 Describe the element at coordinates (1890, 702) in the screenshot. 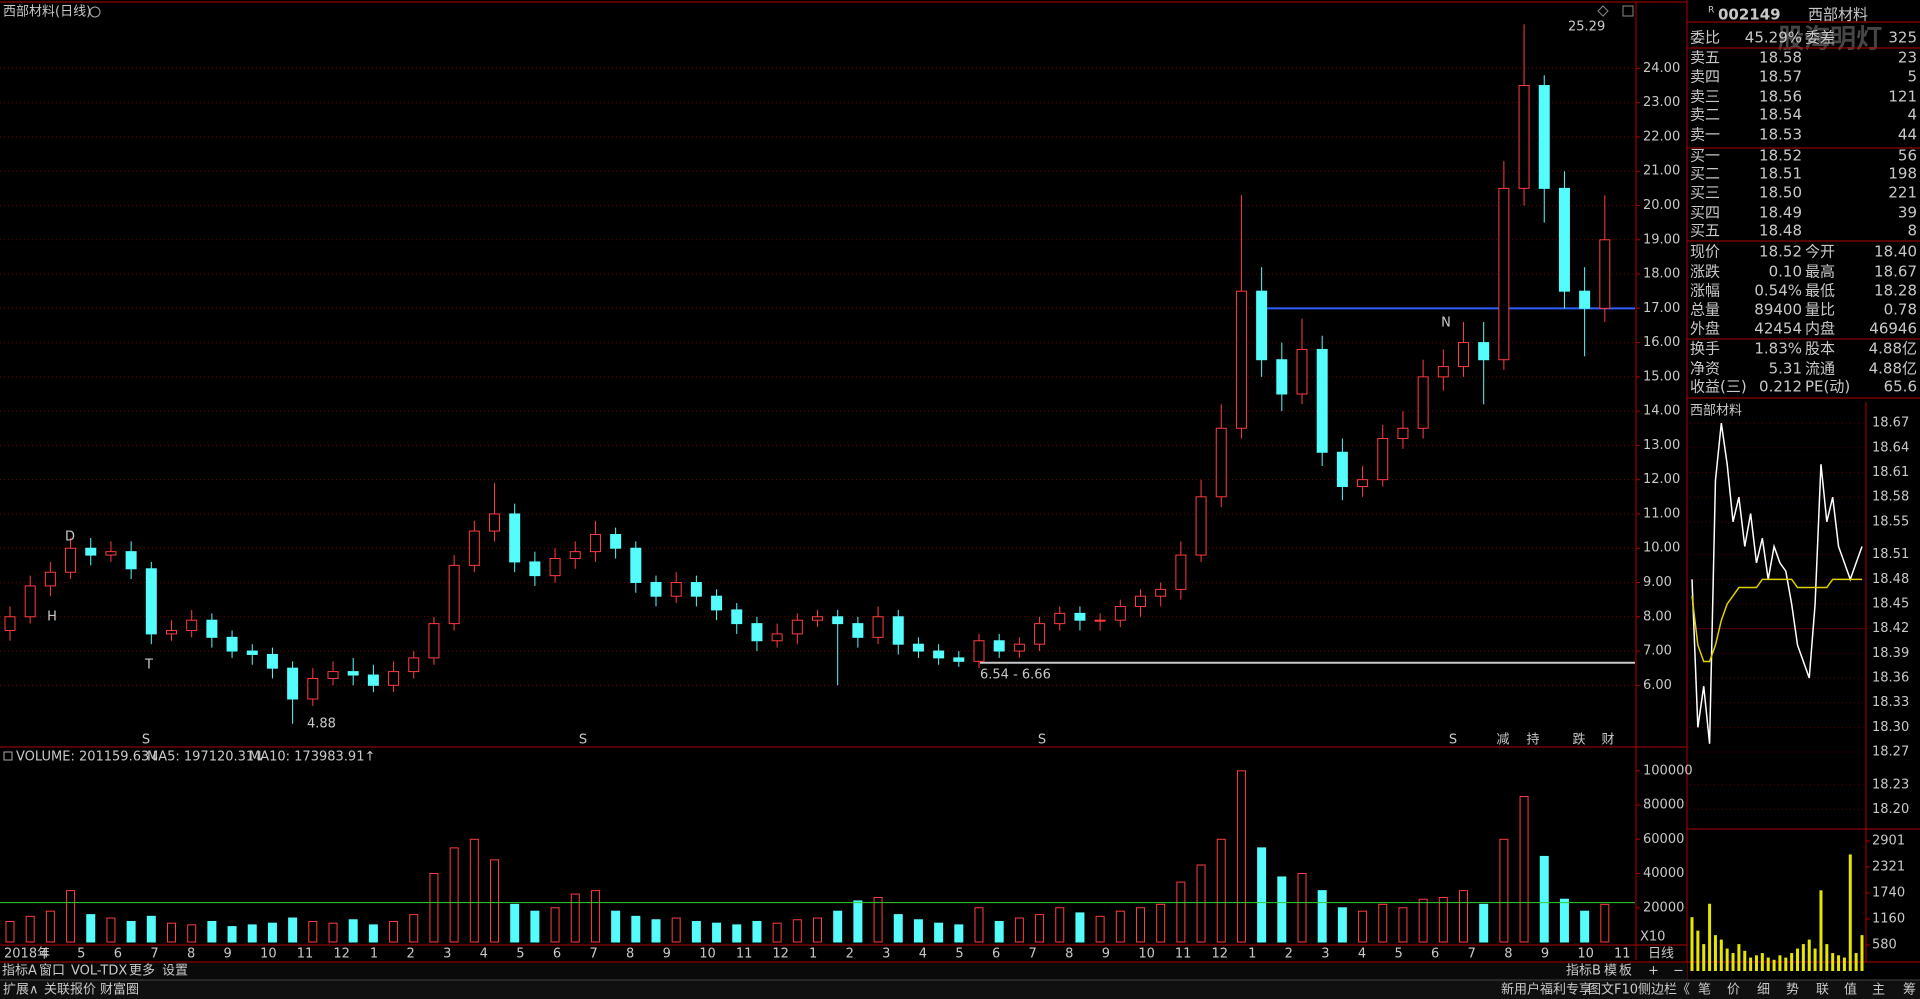

I see `y-tick-label: 18.33` at that location.